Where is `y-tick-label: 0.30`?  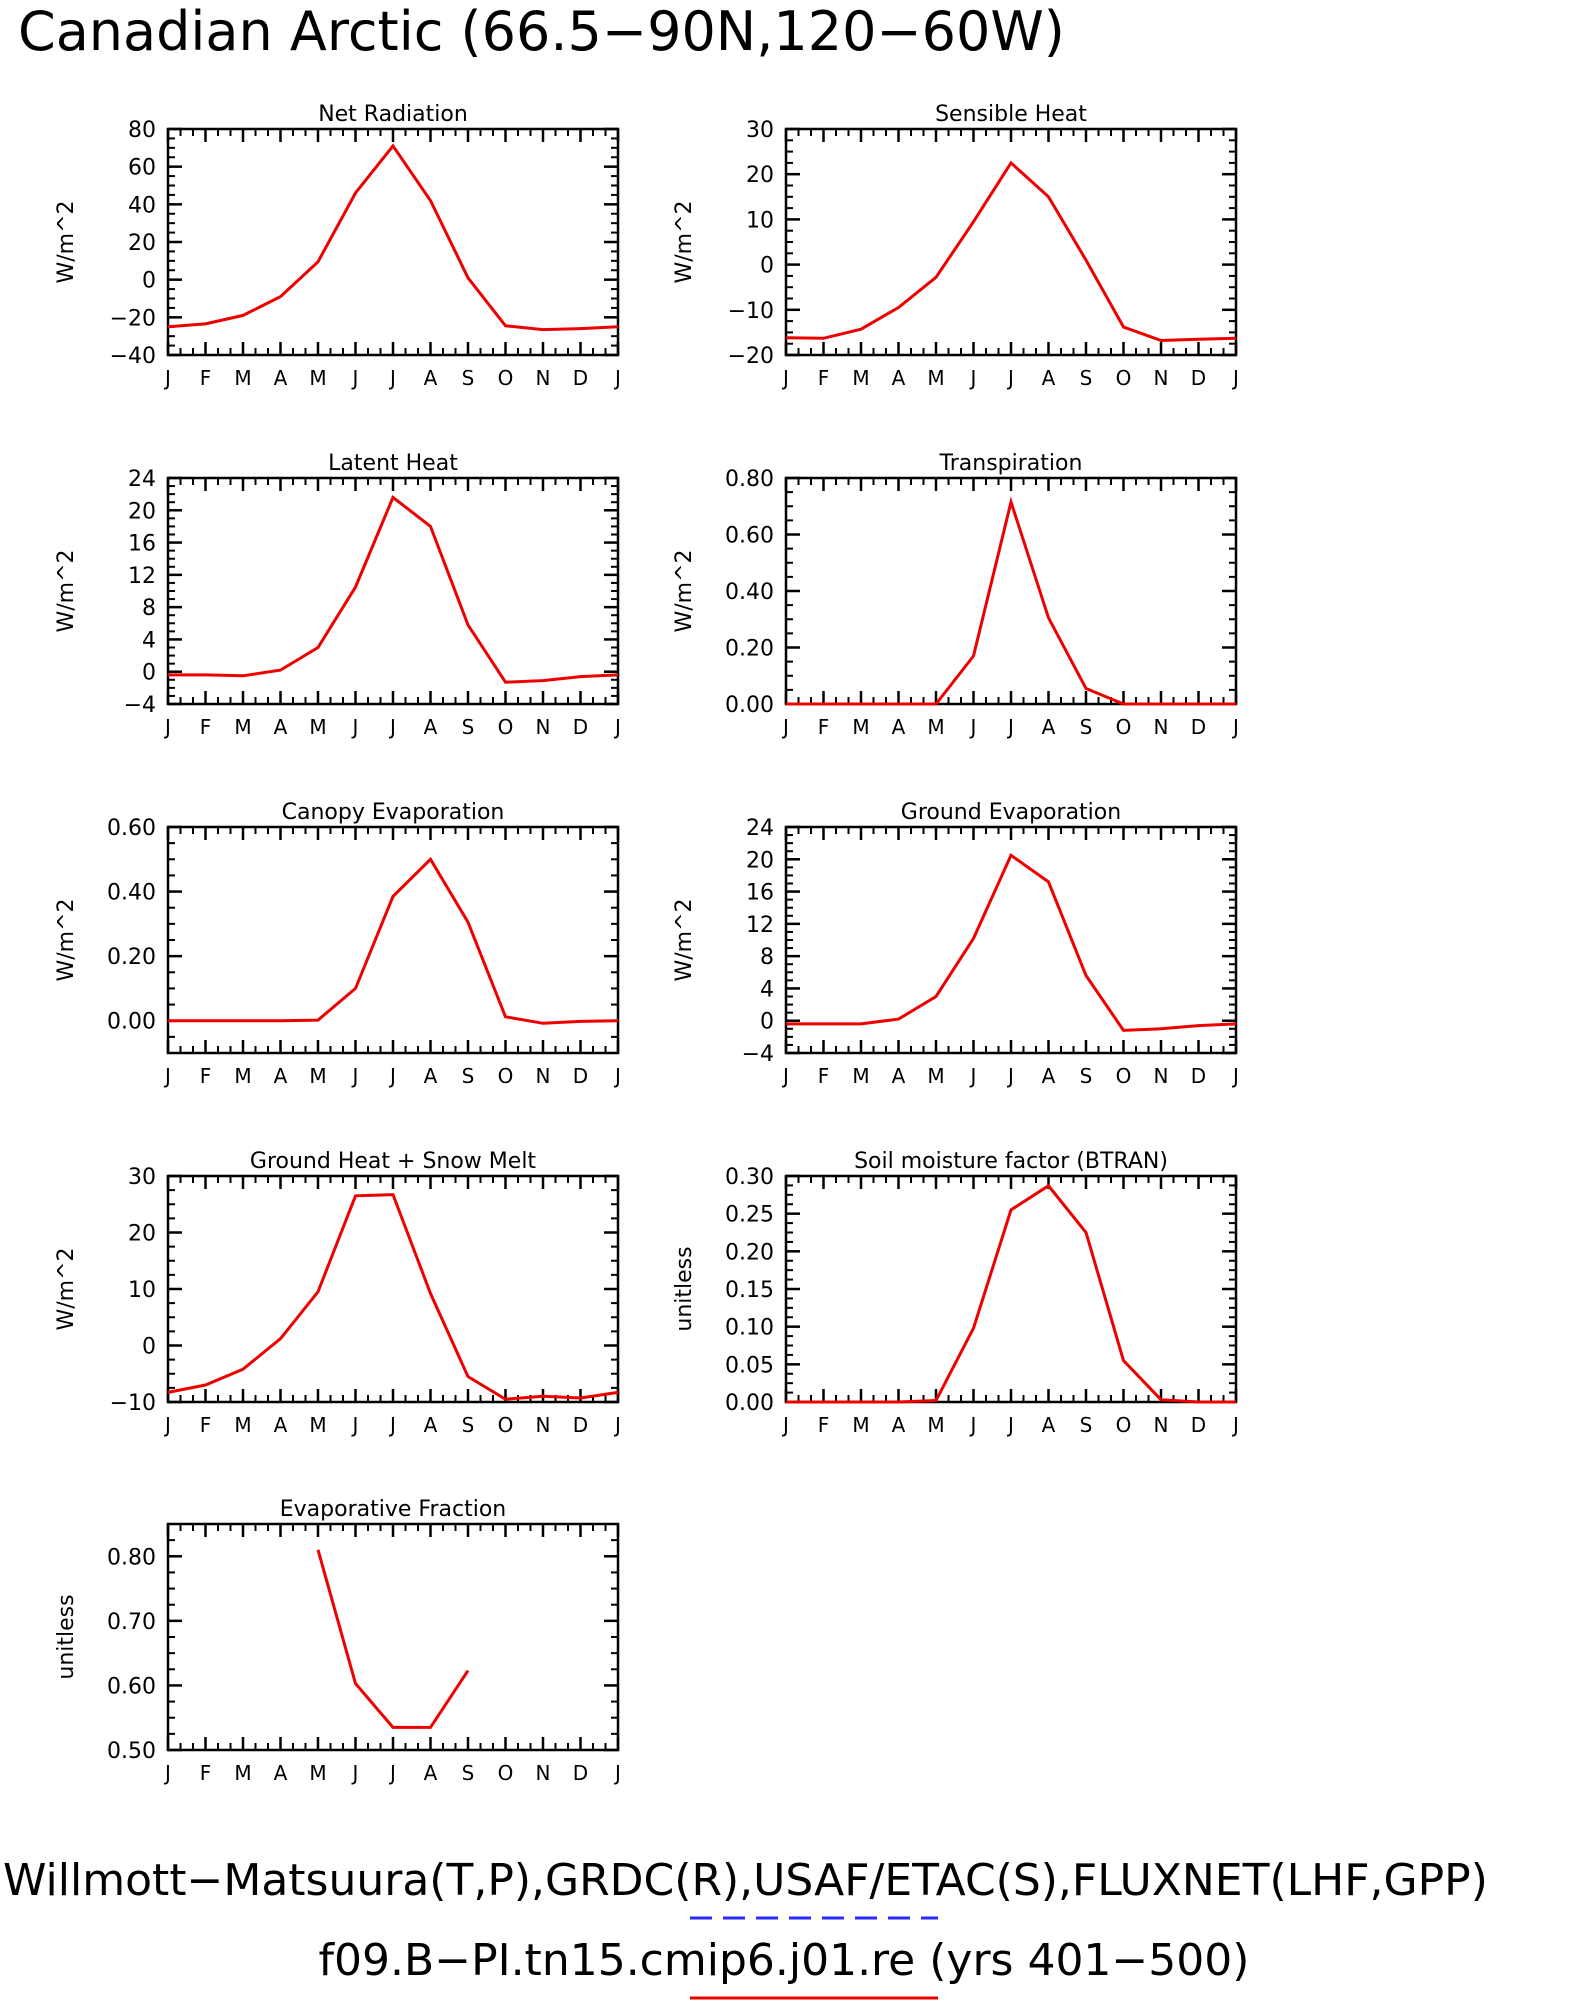
y-tick-label: 0.30 is located at coordinates (749, 1177).